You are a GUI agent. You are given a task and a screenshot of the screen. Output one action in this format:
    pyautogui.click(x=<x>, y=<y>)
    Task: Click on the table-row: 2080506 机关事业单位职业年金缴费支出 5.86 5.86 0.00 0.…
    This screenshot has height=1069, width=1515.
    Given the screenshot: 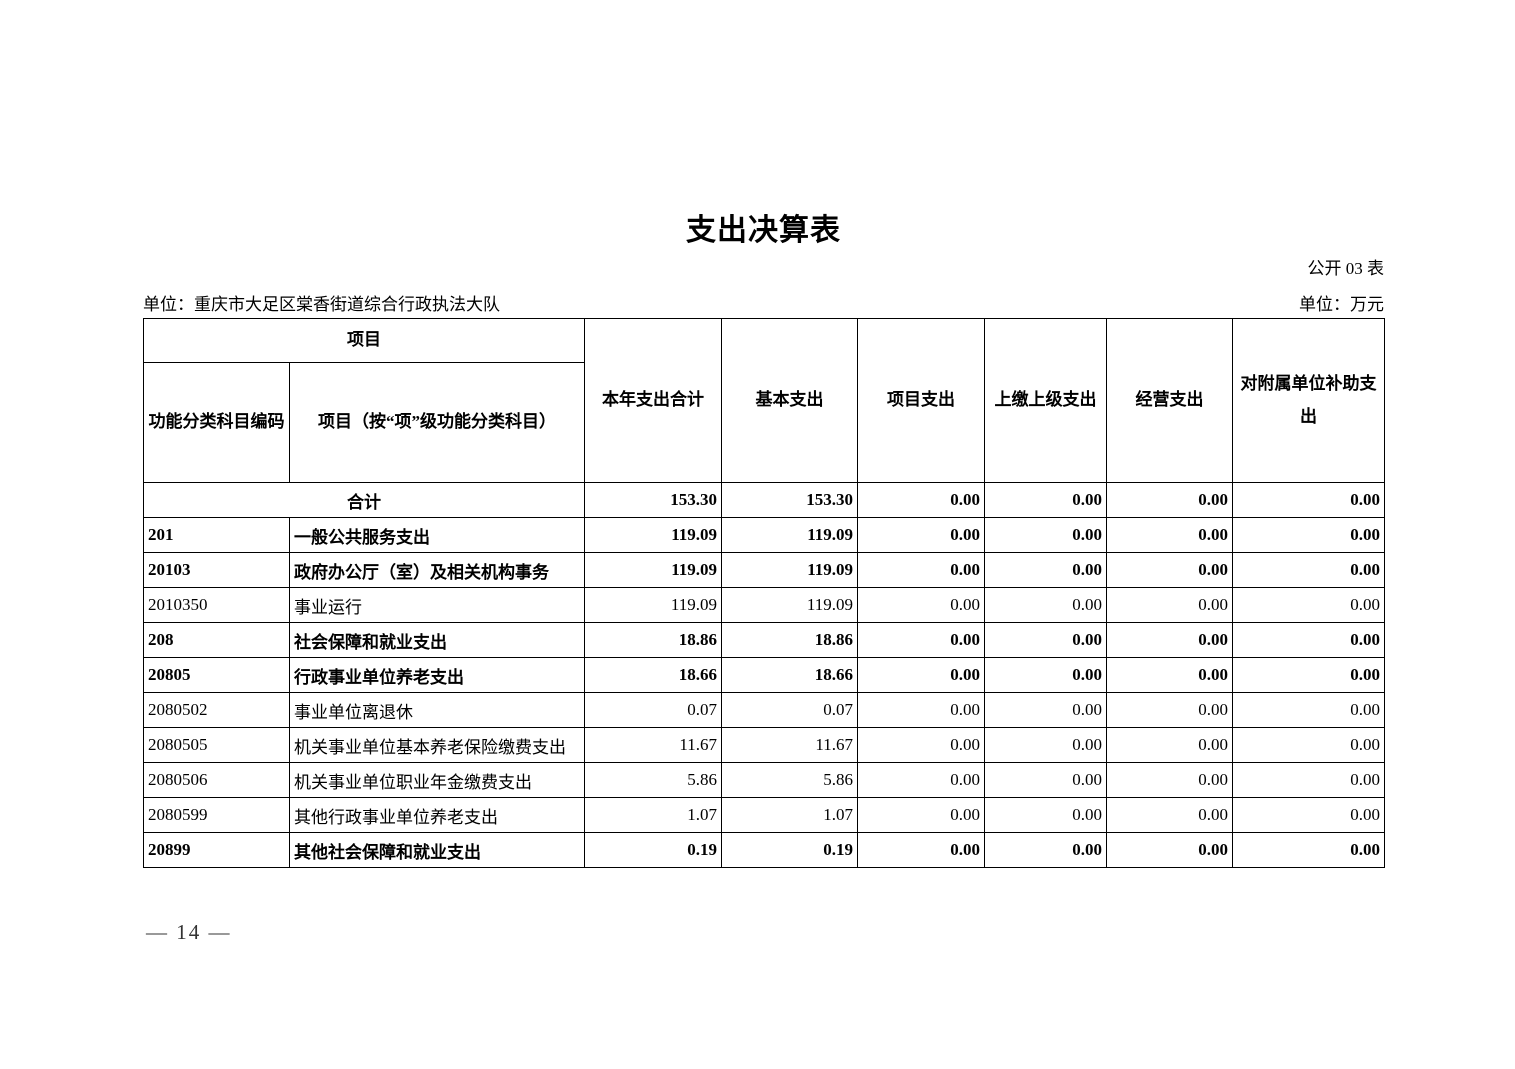 What is the action you would take?
    pyautogui.click(x=764, y=780)
    